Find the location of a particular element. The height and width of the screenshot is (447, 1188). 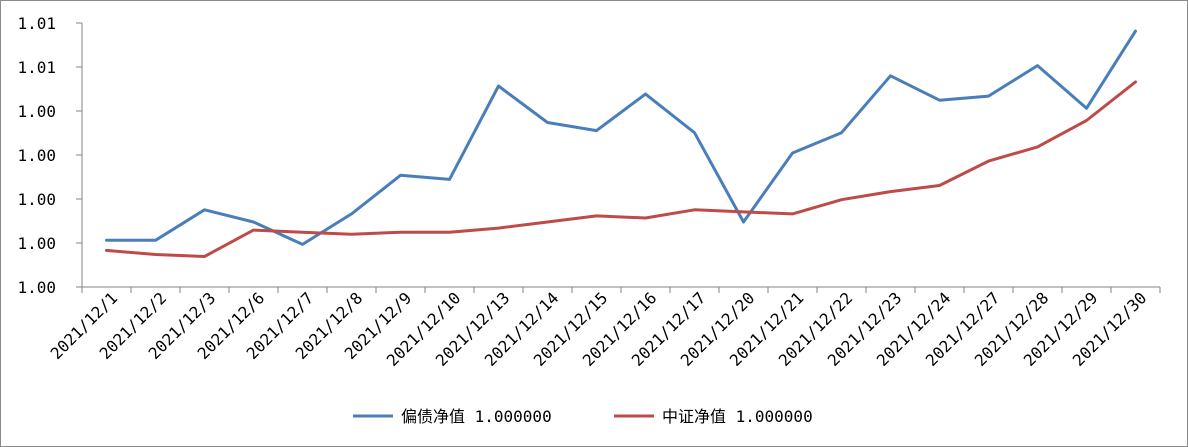

legend-label-csi-nav: 中证净值 1.000000 is located at coordinates (737, 416).